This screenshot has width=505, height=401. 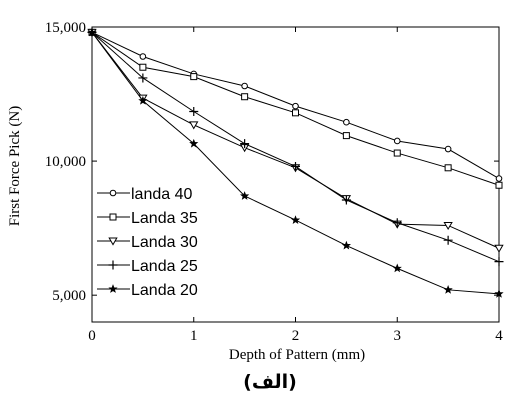 I want to click on x-tick-label: 1, so click(x=194, y=336).